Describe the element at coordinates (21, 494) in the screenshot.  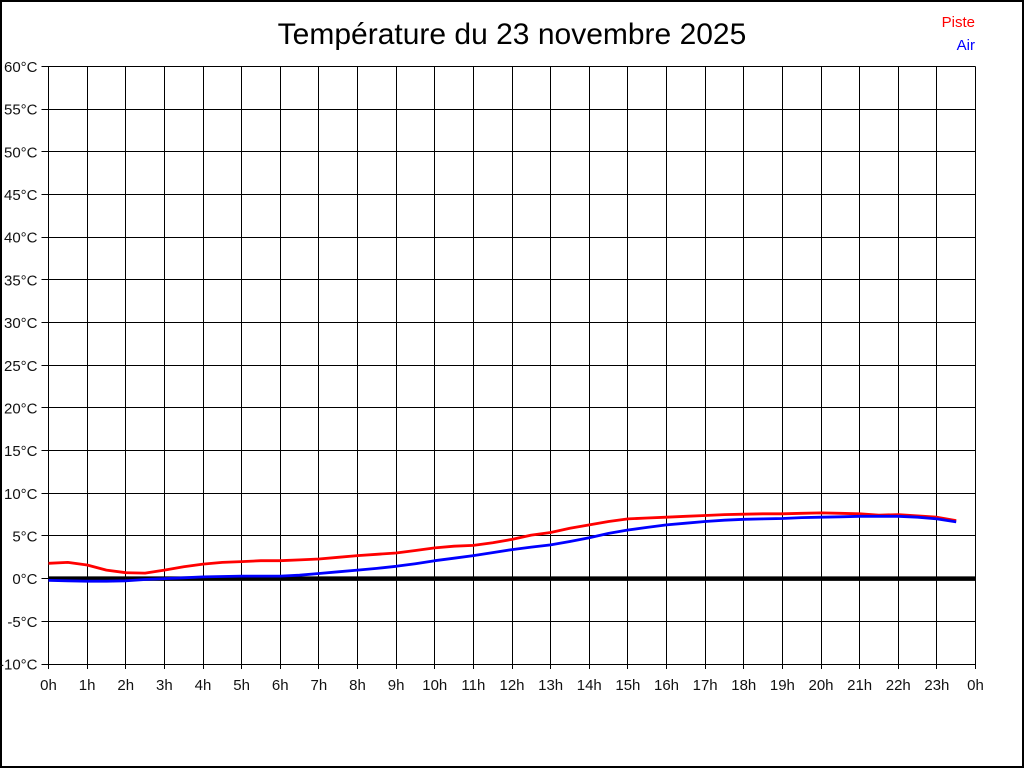
I see `y-tick-label: 10°C` at that location.